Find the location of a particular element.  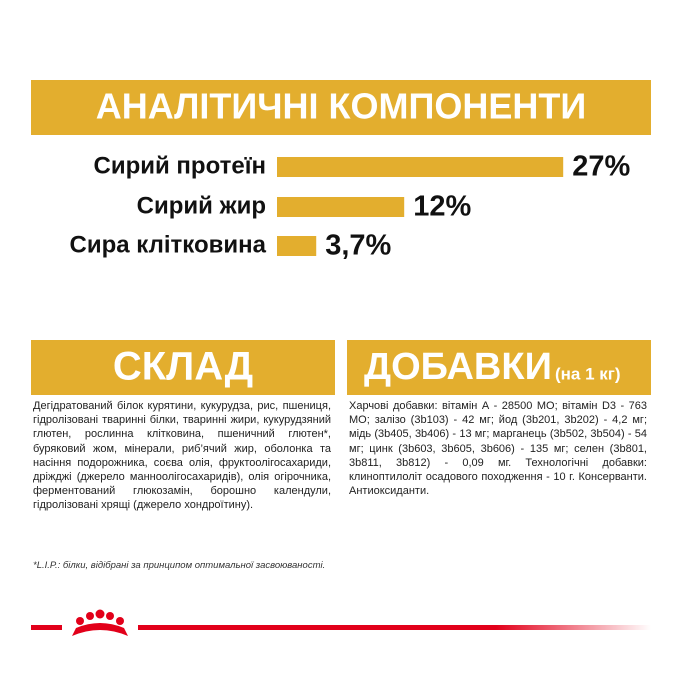

additives-subtitle: (на 1 кг) is located at coordinates (588, 373).